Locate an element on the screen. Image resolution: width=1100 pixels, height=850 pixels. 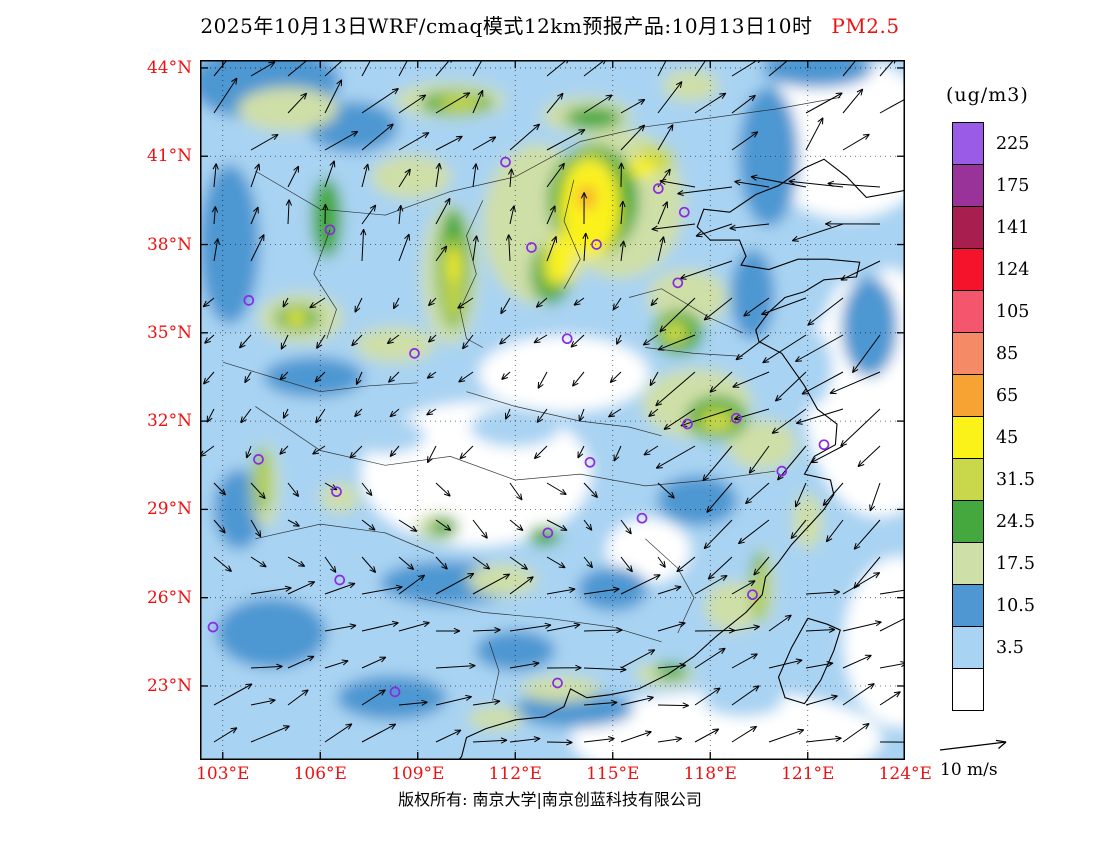
lat-label: 29°N is located at coordinates (169, 509).